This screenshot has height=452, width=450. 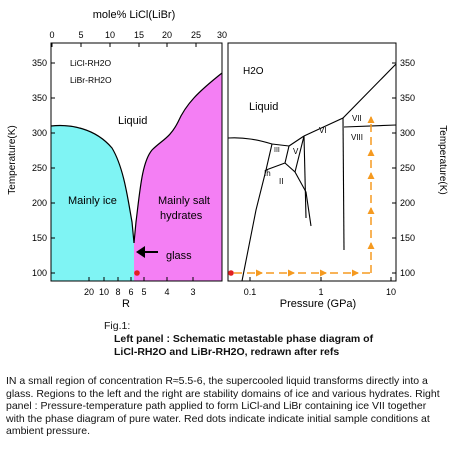 I want to click on salt-hydrates-label-line1: Mainly salt, so click(x=184, y=201).